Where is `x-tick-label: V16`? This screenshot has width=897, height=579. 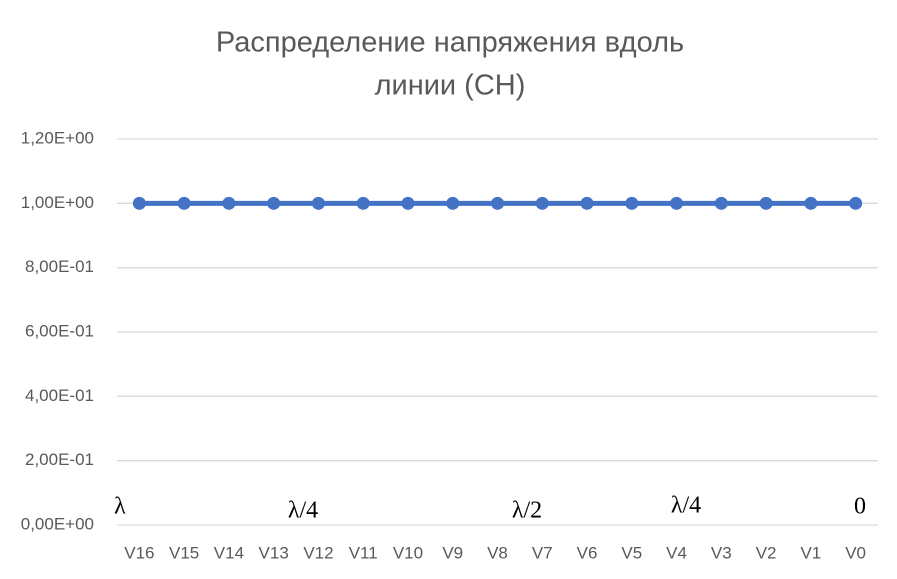 x-tick-label: V16 is located at coordinates (139, 552).